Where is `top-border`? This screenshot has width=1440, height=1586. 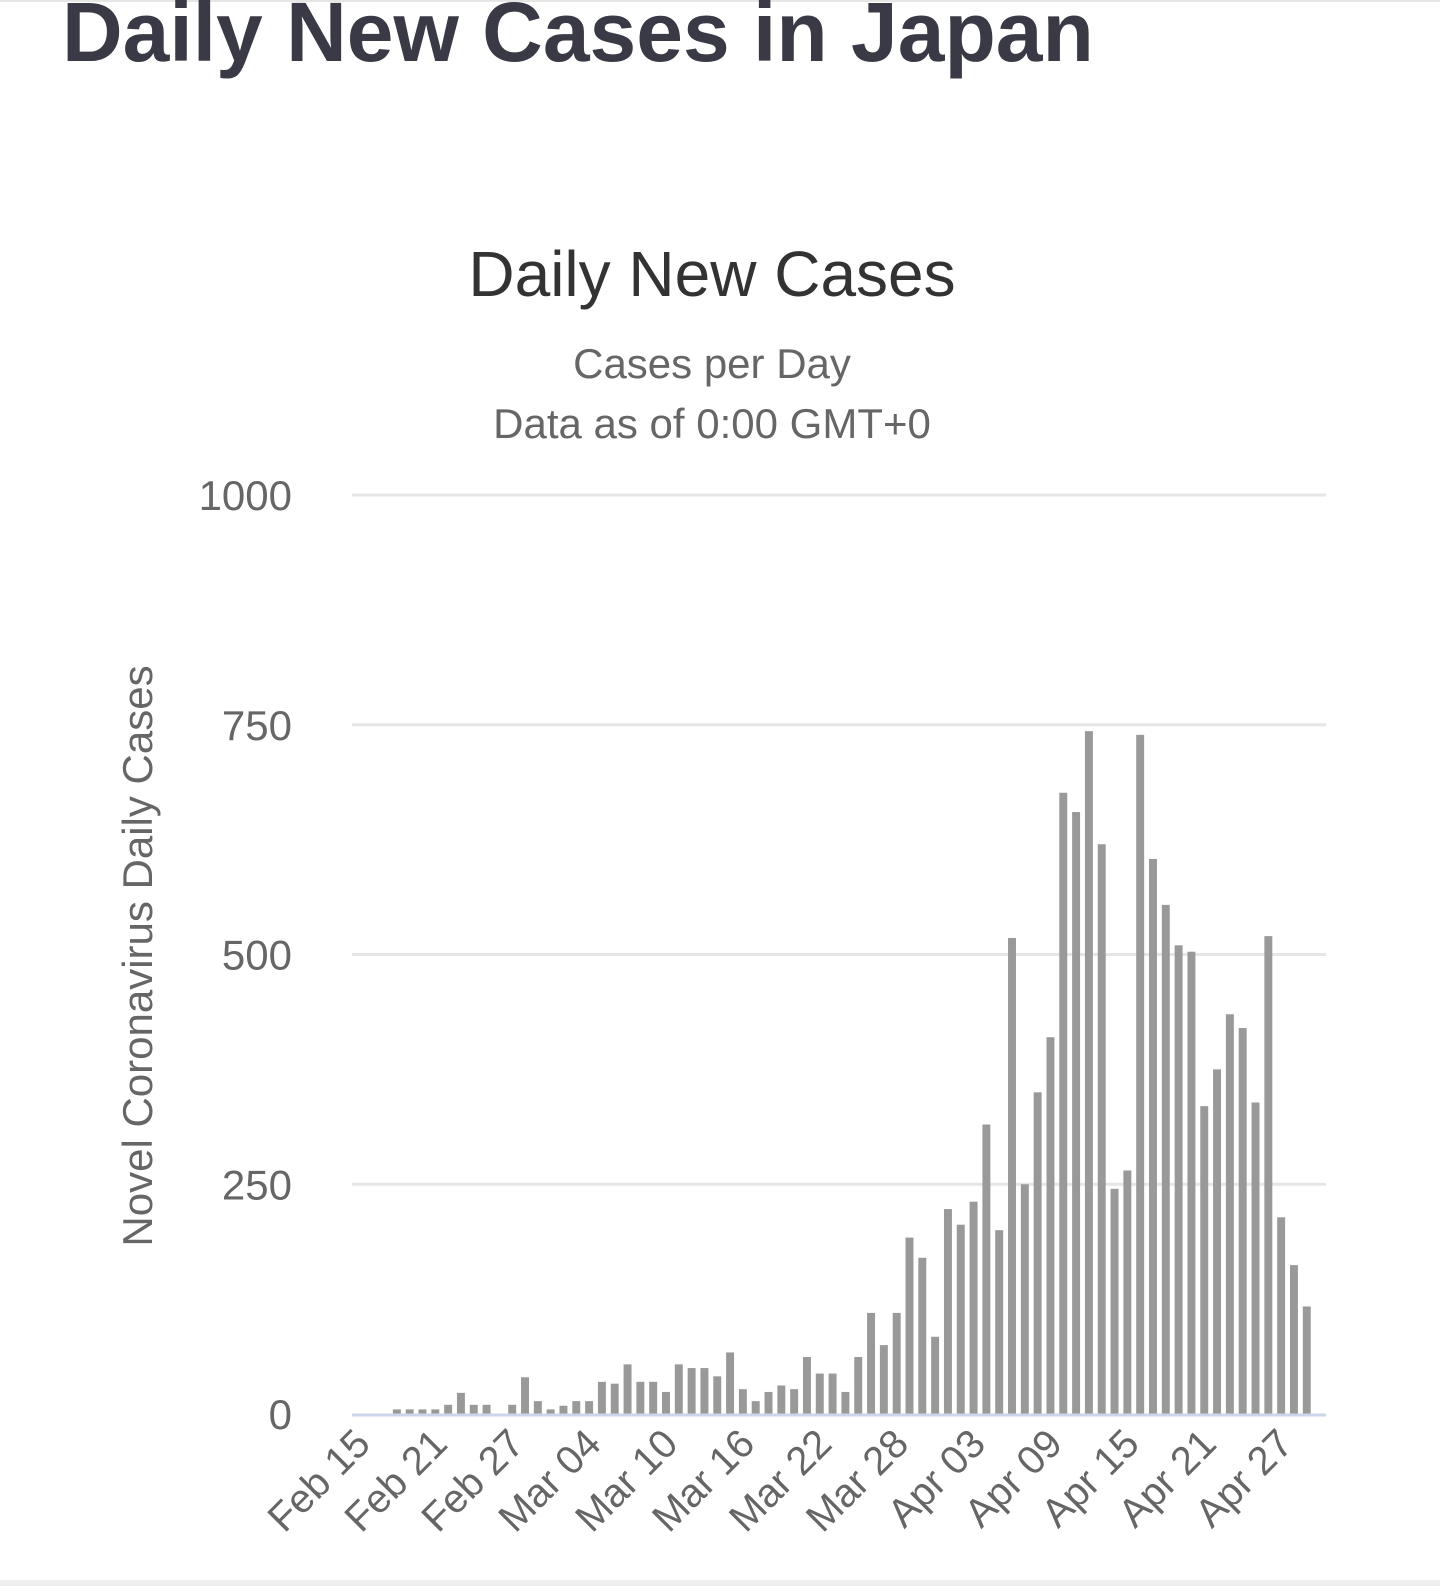 top-border is located at coordinates (720, 1).